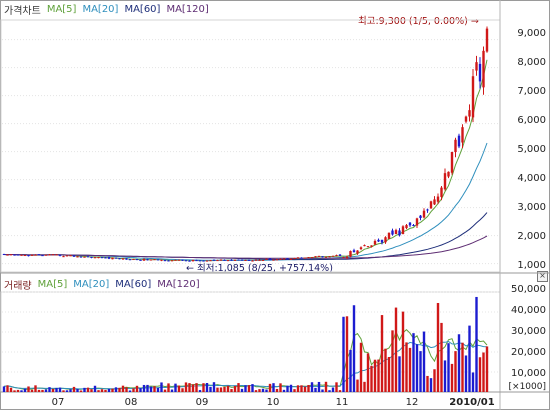 This screenshot has height=410, width=550. Describe the element at coordinates (542, 276) in the screenshot. I see `pane-resize-icon: ×` at that location.